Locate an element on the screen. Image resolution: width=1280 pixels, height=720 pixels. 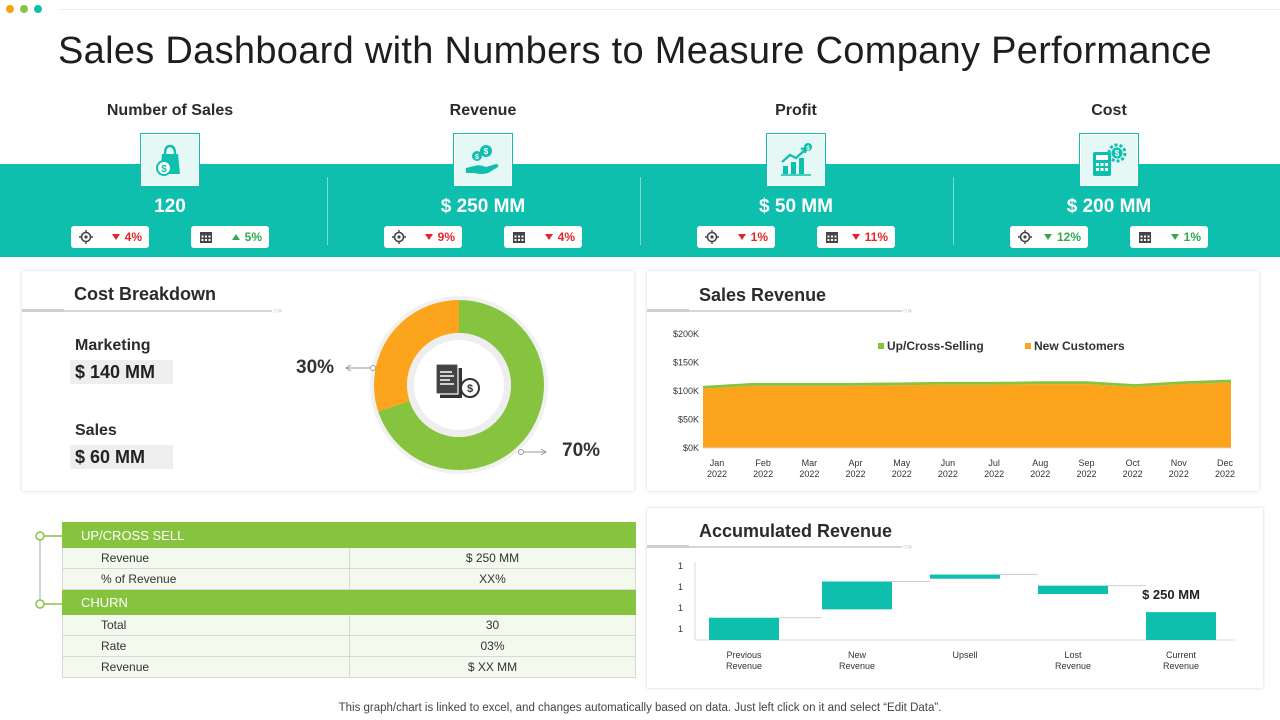
x-tick-label: New Revenue is located at coordinates (857, 660).